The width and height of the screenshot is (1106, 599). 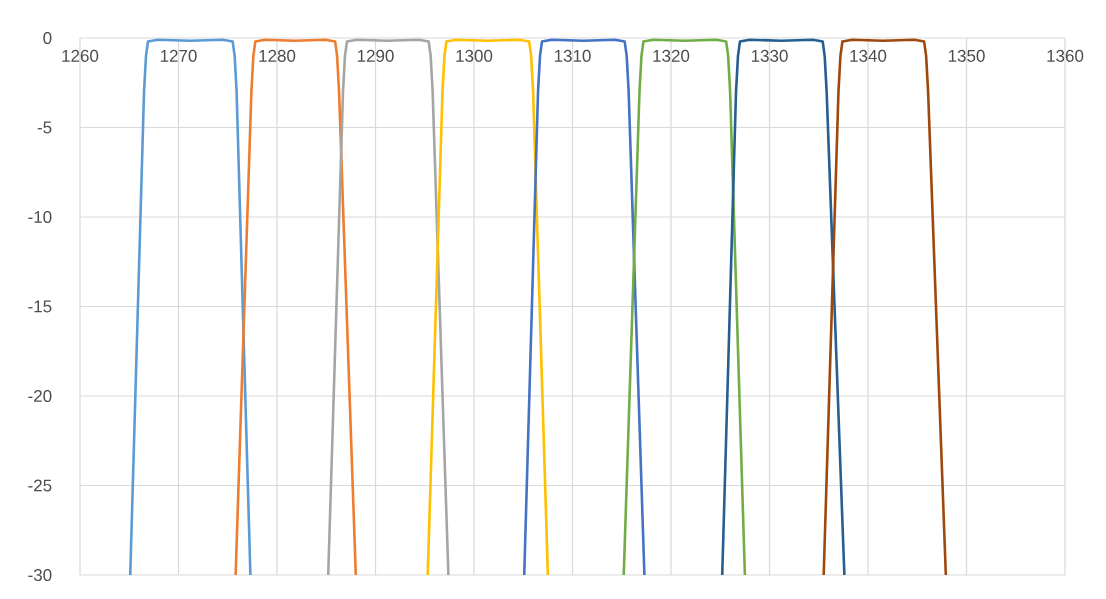 What do you see at coordinates (40, 575) in the screenshot?
I see `y-tick-label: -30` at bounding box center [40, 575].